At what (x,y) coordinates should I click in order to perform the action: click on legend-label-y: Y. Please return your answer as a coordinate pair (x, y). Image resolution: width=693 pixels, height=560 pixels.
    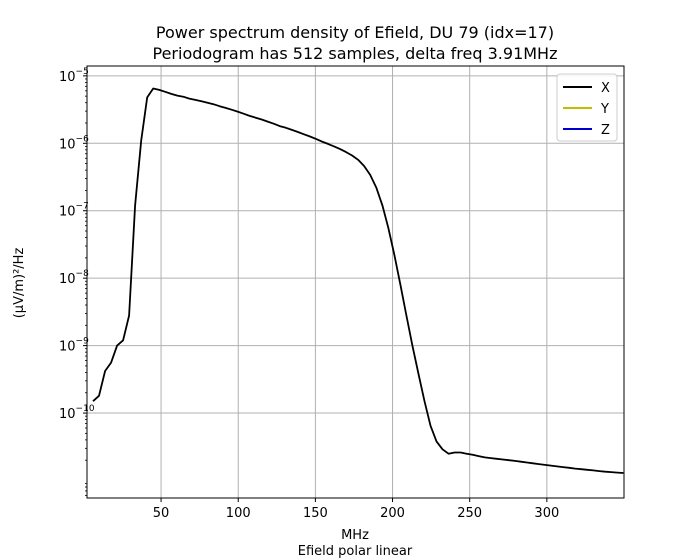
    Looking at the image, I should click on (604, 109).